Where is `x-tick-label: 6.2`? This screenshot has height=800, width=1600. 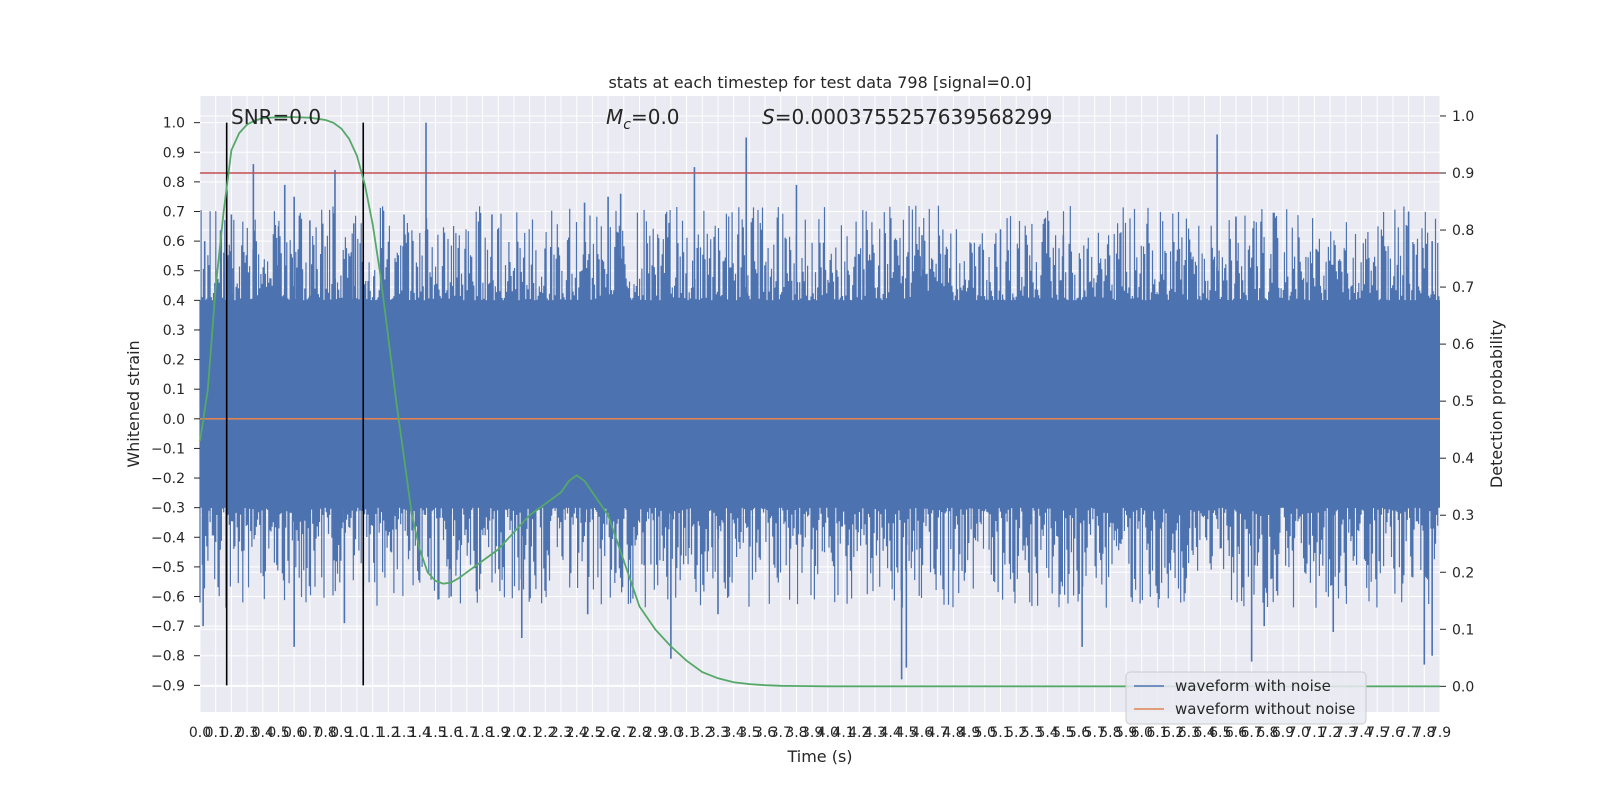 x-tick-label: 6.2 is located at coordinates (1173, 733).